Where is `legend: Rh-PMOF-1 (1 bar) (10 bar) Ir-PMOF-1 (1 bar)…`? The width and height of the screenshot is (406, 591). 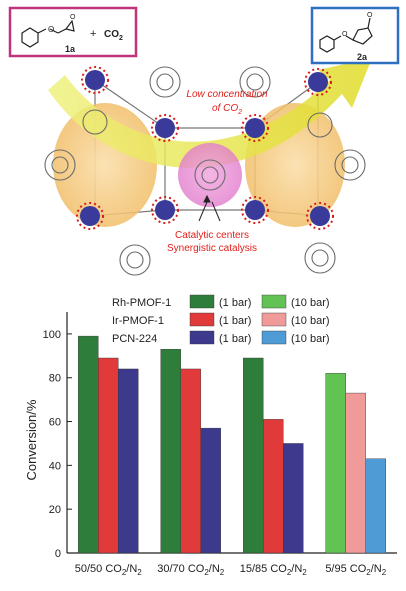
legend: Rh-PMOF-1 (1 bar) (10 bar) Ir-PMOF-1 (1 bar)… is located at coordinates (221, 319).